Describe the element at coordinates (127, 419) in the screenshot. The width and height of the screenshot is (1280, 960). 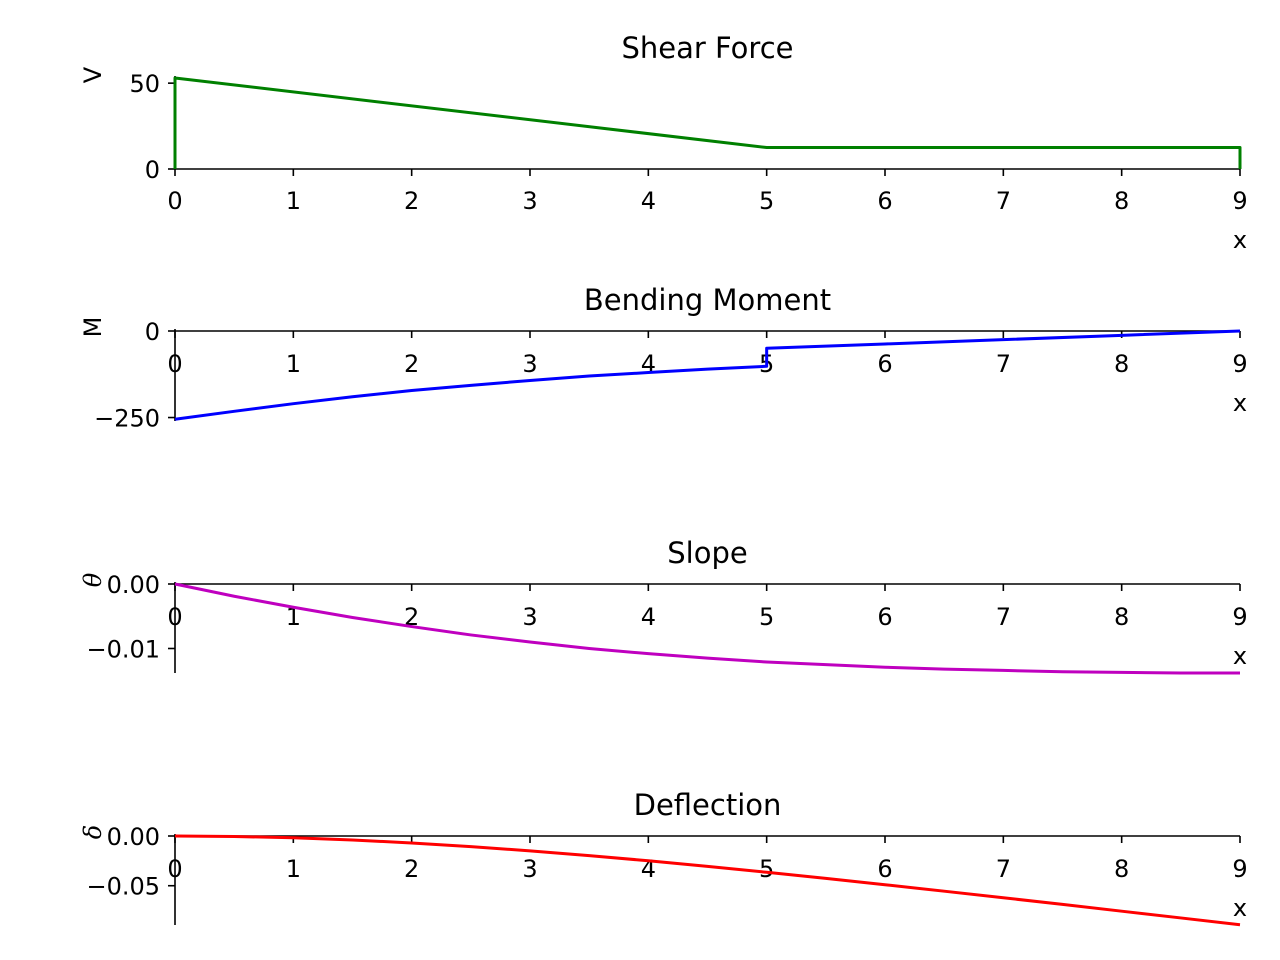
I see `y-tick-label: −250` at that location.